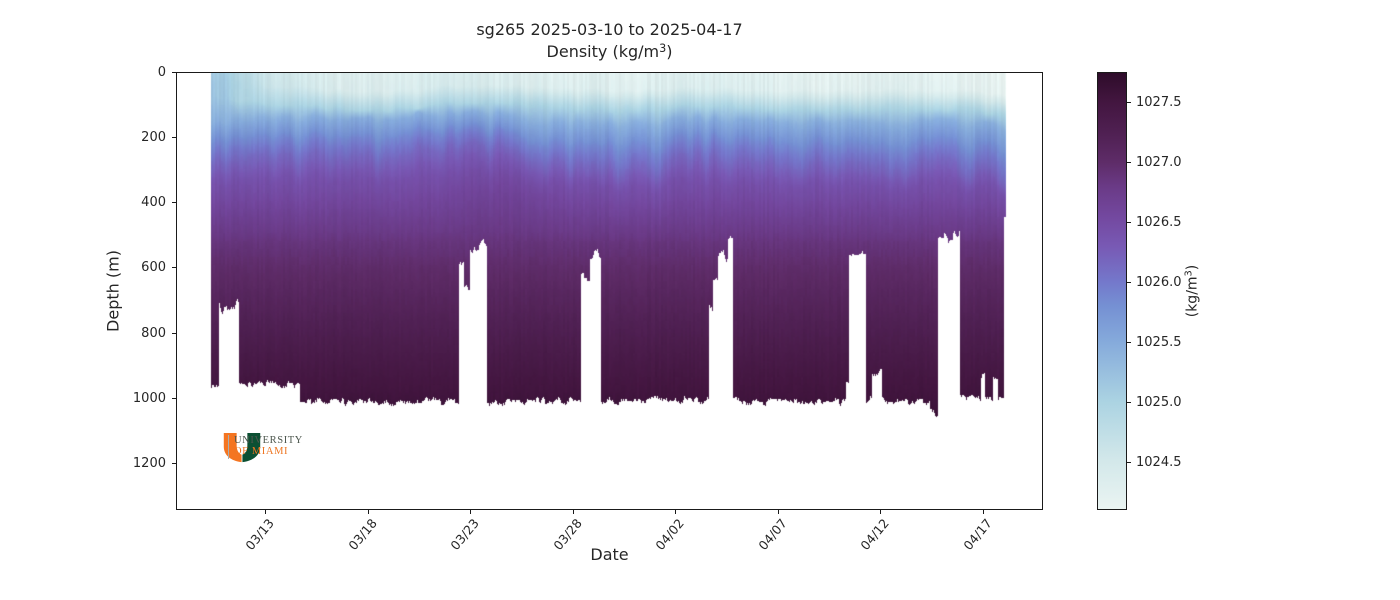  What do you see at coordinates (153, 268) in the screenshot?
I see `y-tick-label: 600` at bounding box center [153, 268].